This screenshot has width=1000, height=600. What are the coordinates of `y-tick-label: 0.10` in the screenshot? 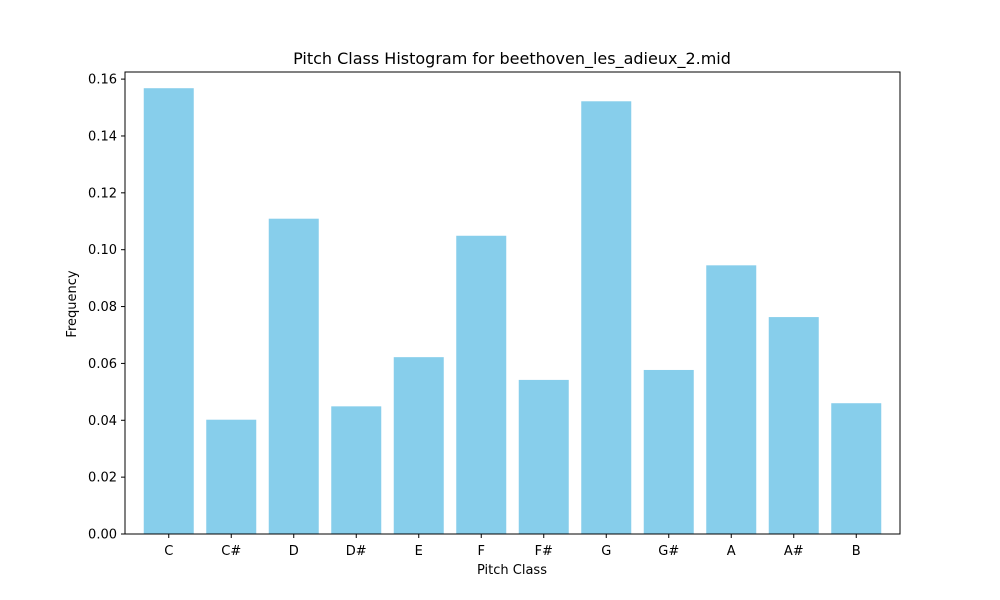 It's located at (102, 250).